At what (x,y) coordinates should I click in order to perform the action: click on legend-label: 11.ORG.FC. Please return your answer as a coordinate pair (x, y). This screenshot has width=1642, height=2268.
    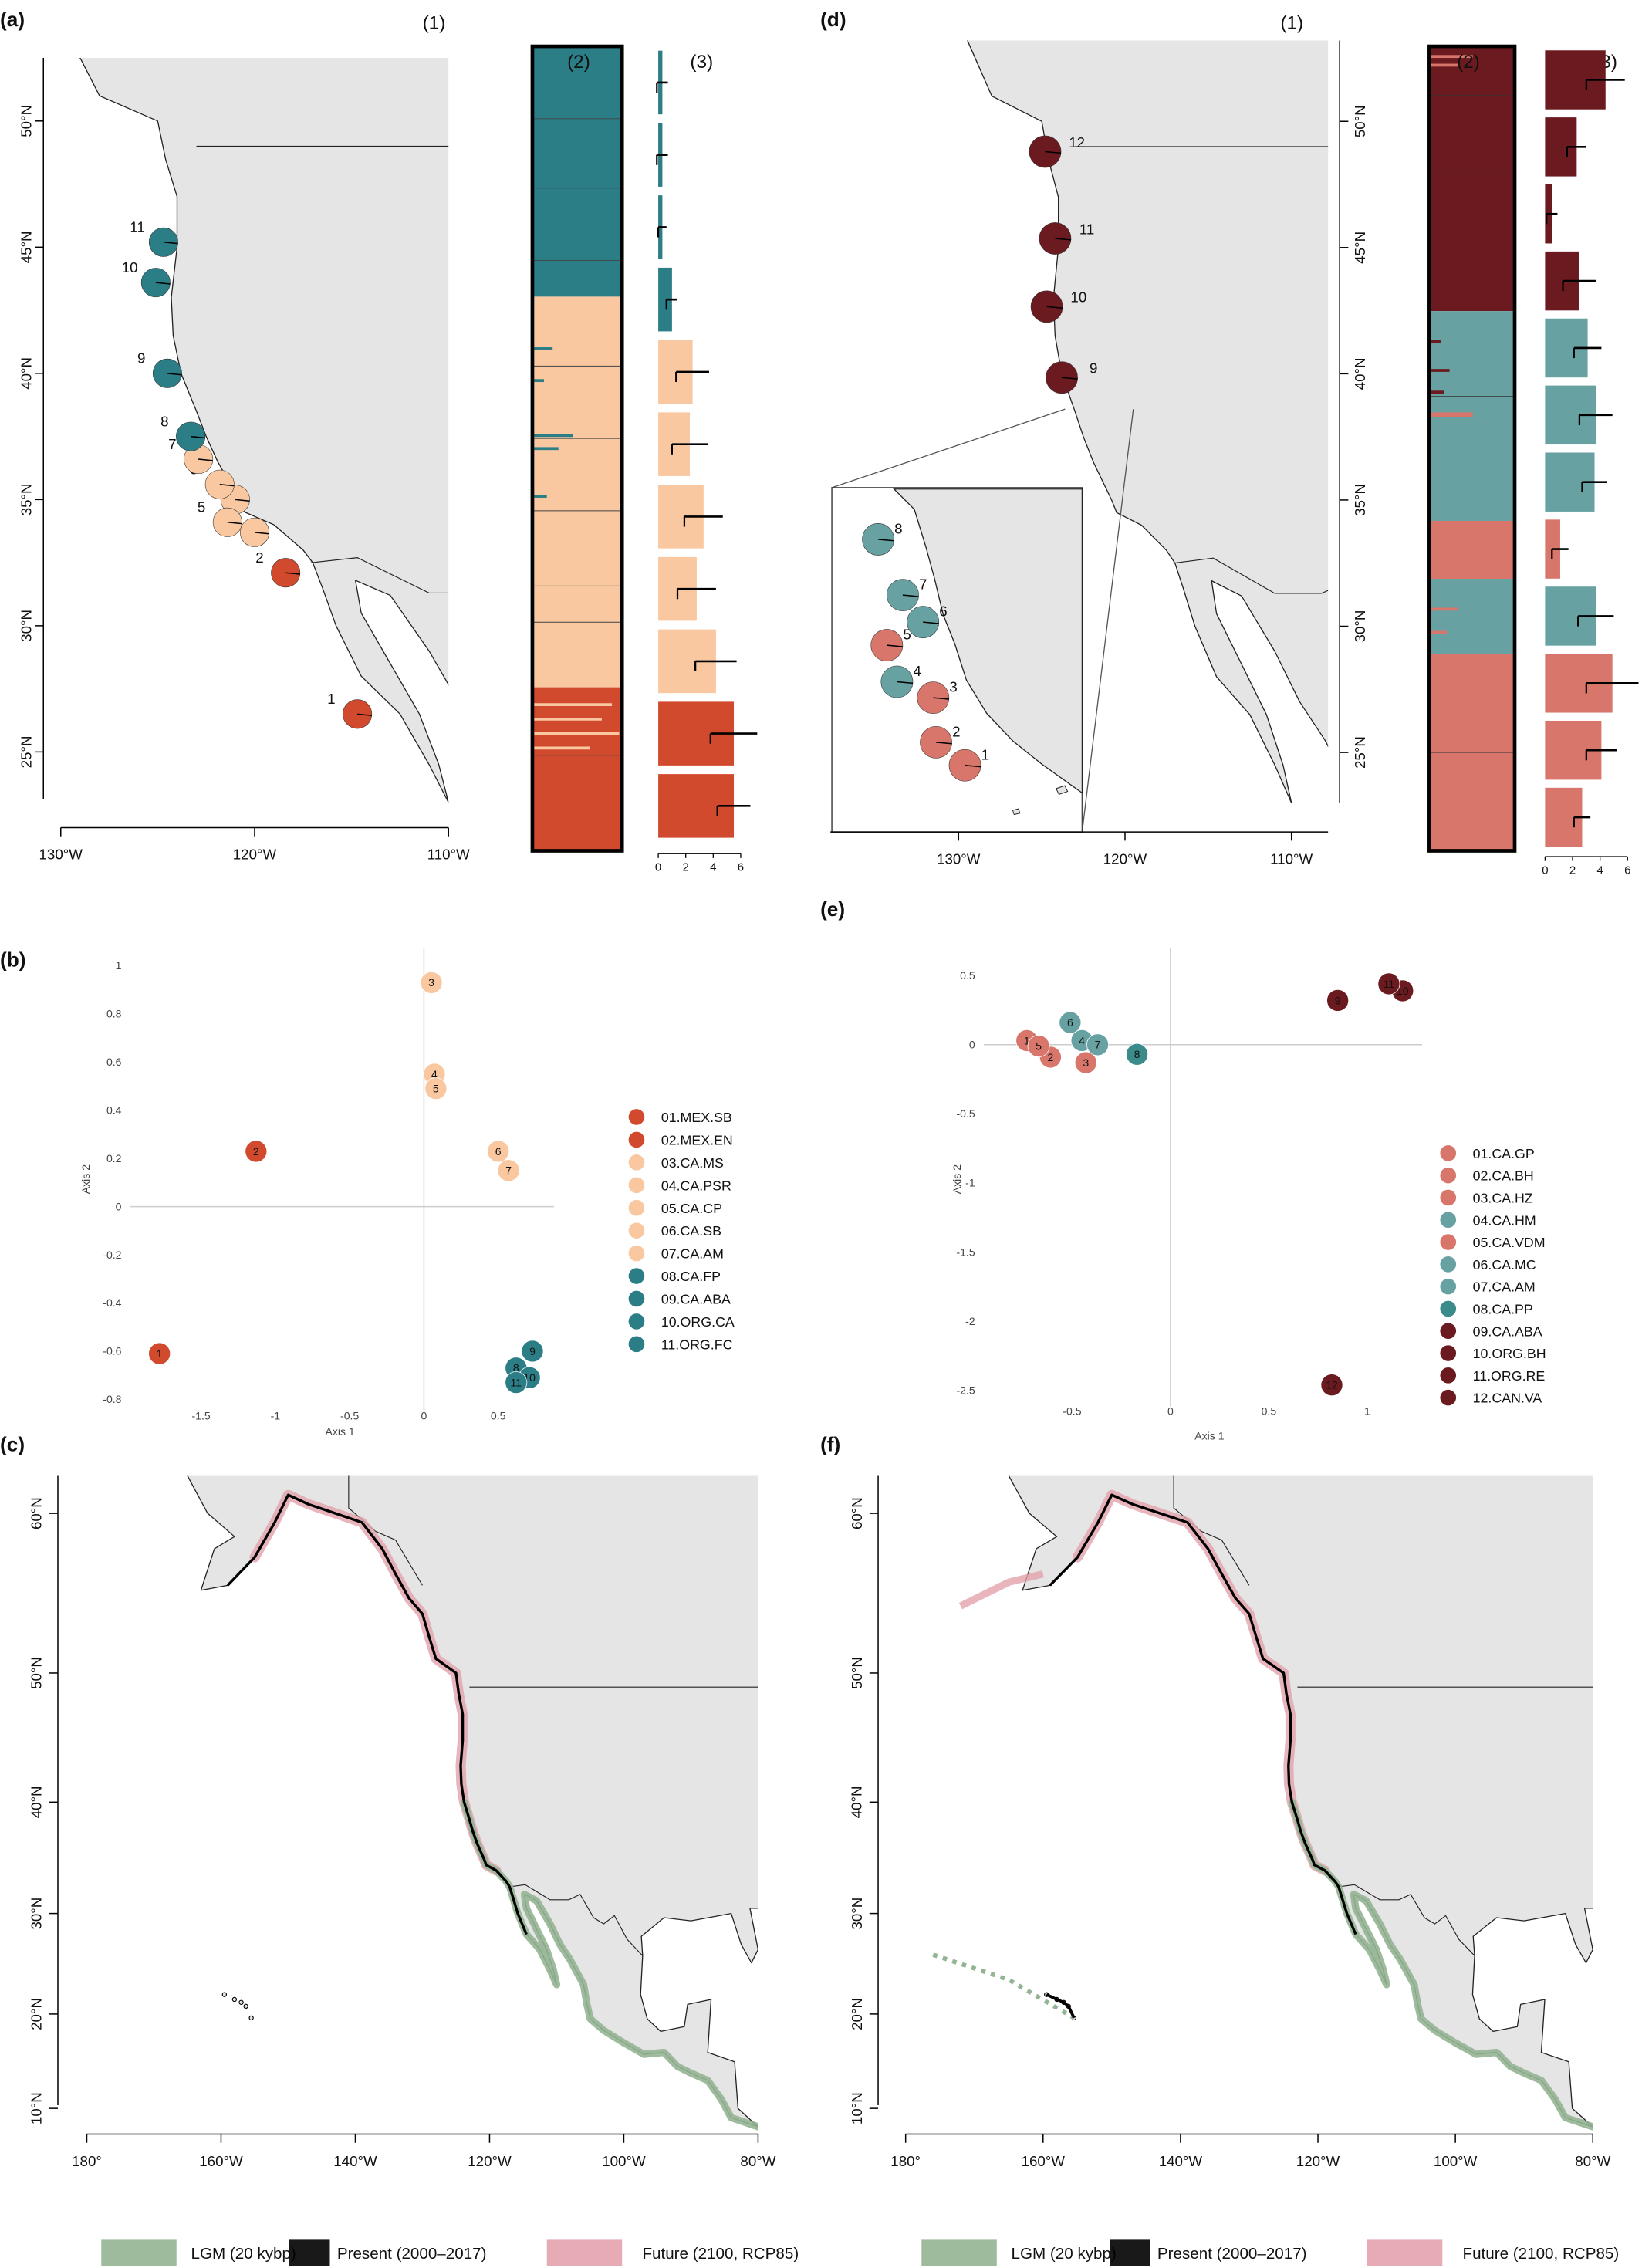
    Looking at the image, I should click on (697, 1345).